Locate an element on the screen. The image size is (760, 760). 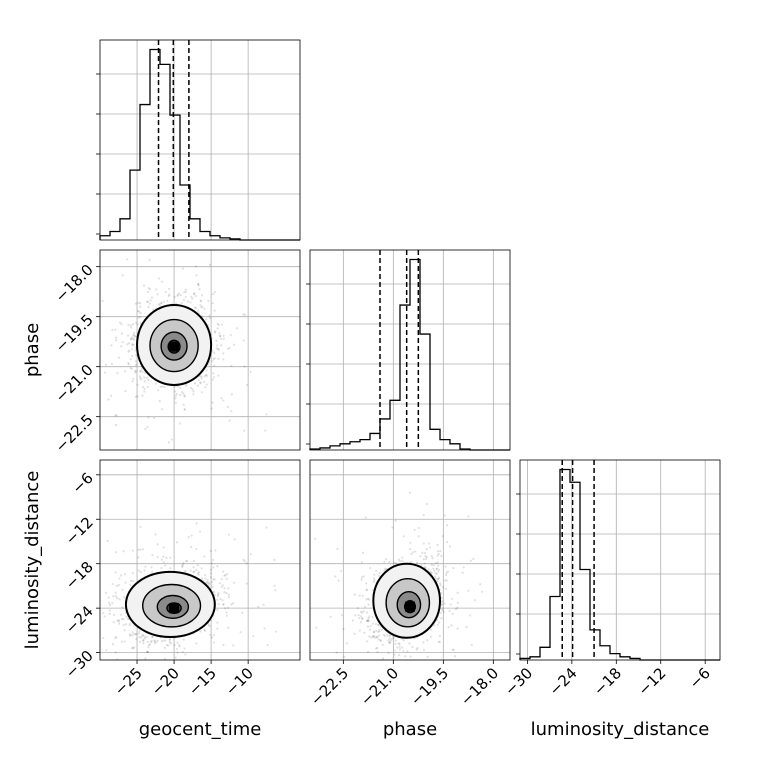
xtick-label-geocent_time-3: −10 is located at coordinates (239, 681).